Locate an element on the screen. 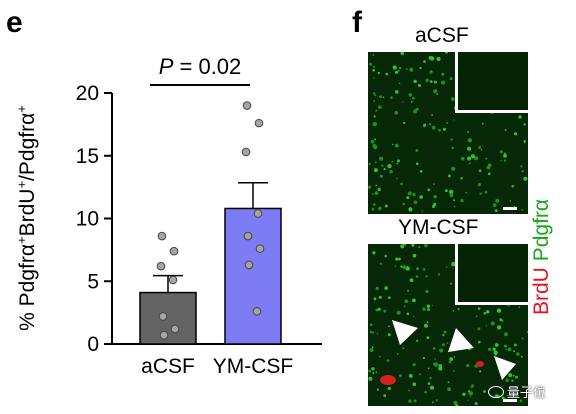 The width and height of the screenshot is (576, 414). red-cell is located at coordinates (388, 380).